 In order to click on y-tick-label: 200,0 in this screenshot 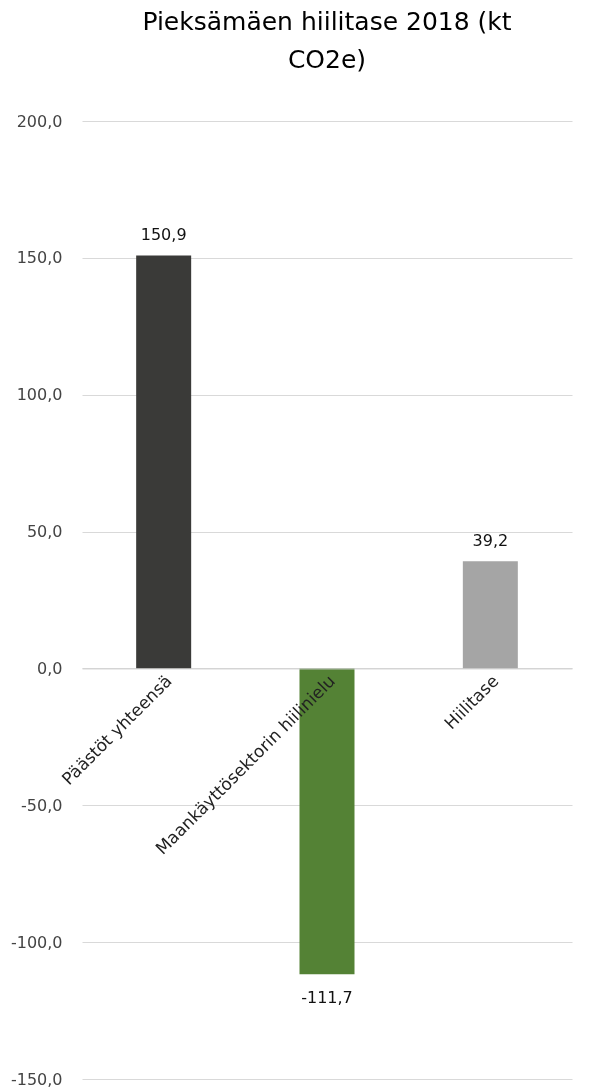, I will do `click(39, 121)`.